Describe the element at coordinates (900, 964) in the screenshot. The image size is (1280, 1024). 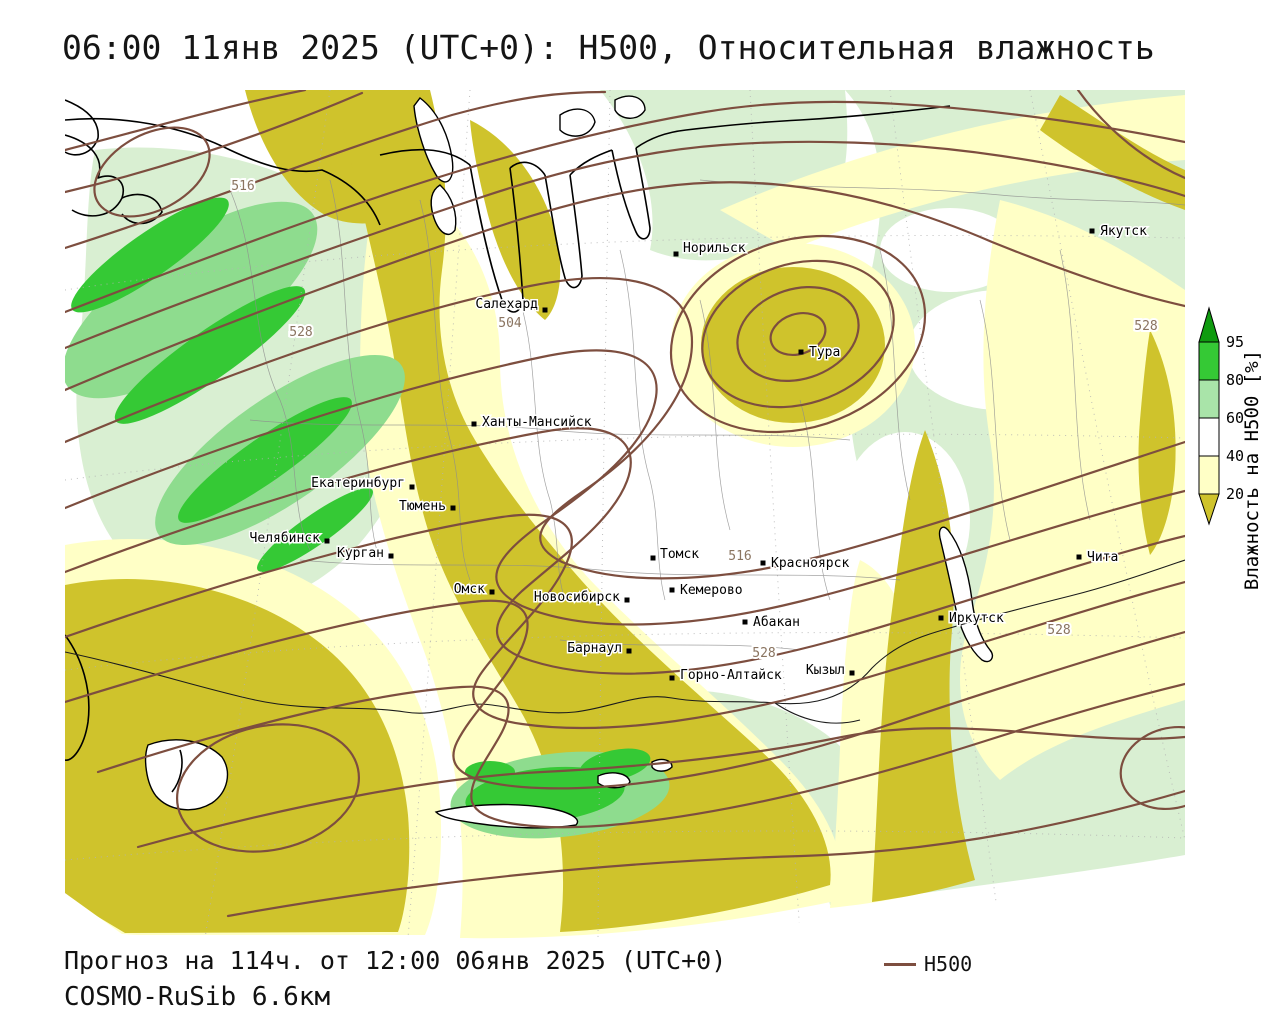
I see `h500-line-sample` at that location.